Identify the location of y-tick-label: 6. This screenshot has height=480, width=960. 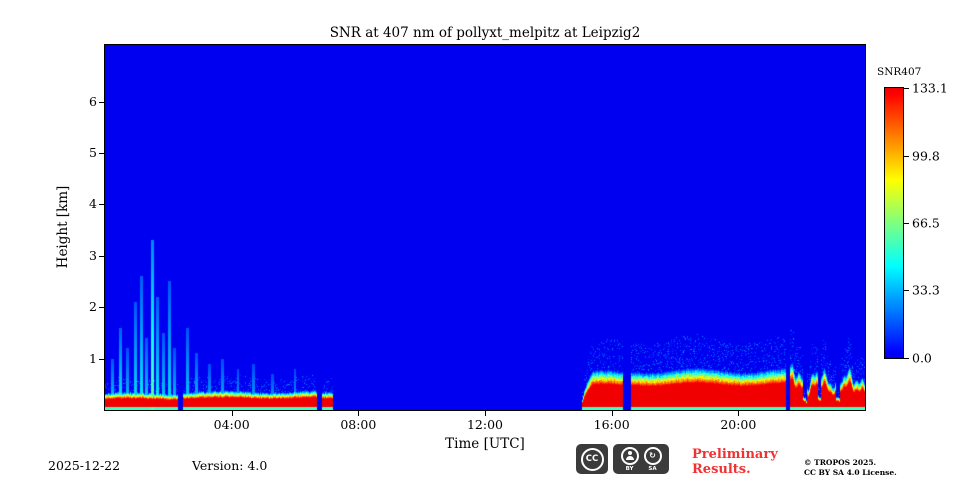
(93, 101).